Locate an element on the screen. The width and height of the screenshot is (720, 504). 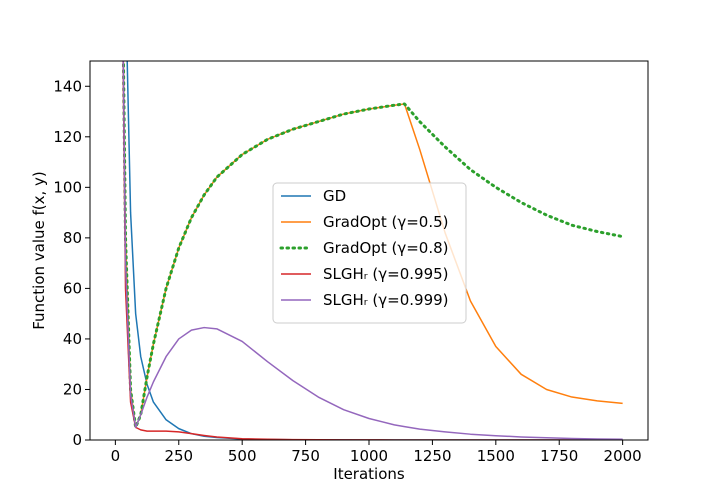
x-tick-label: 1250 is located at coordinates (432, 456).